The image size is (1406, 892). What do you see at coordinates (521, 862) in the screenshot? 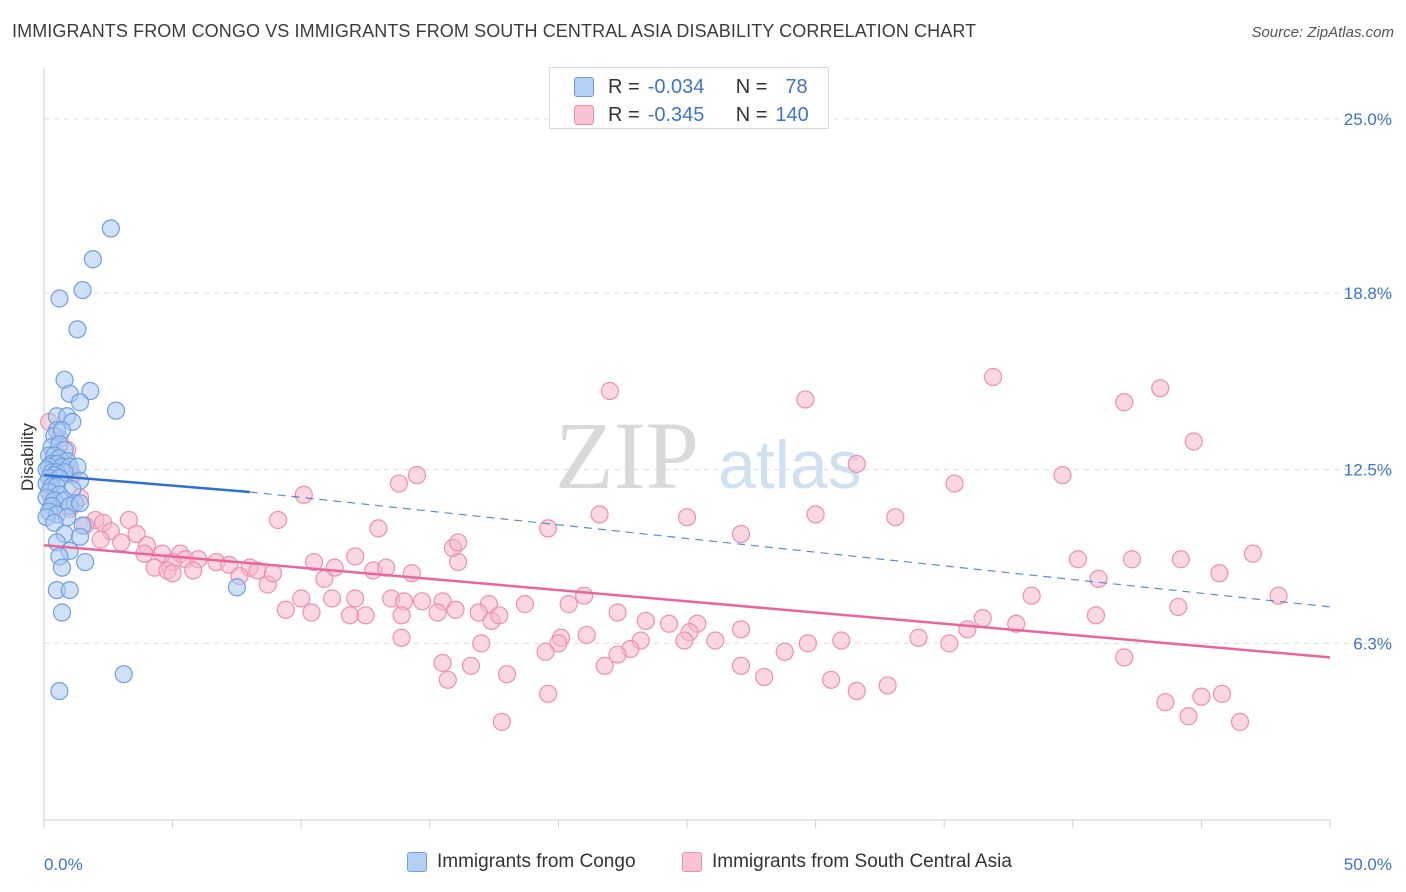
I see `legend-item-congo: Immigrants from Congo` at bounding box center [521, 862].